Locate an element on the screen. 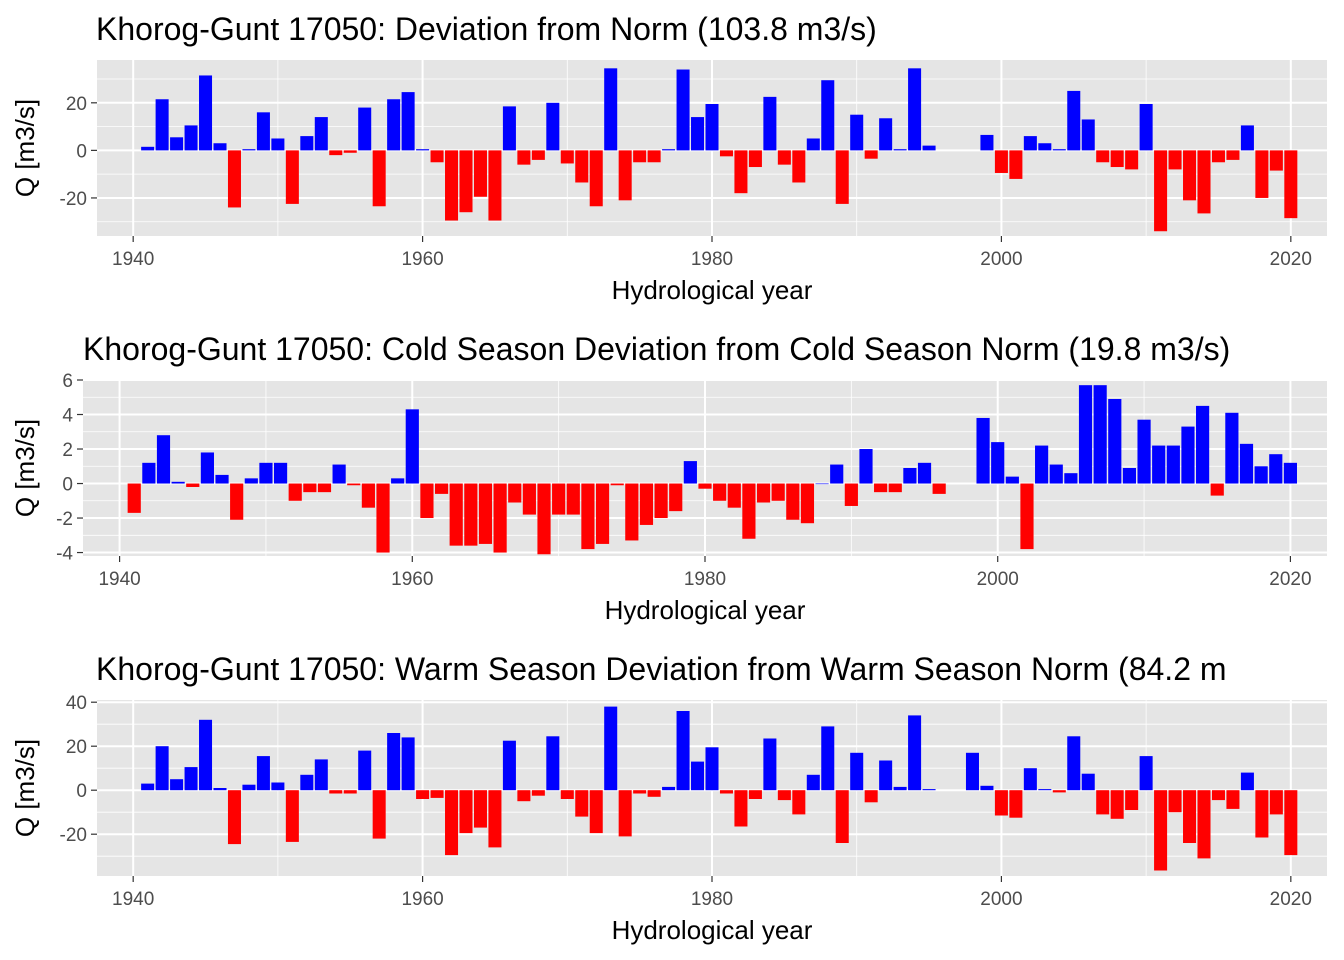 The height and width of the screenshot is (960, 1344). y-tick-label: 40 is located at coordinates (76, 703).